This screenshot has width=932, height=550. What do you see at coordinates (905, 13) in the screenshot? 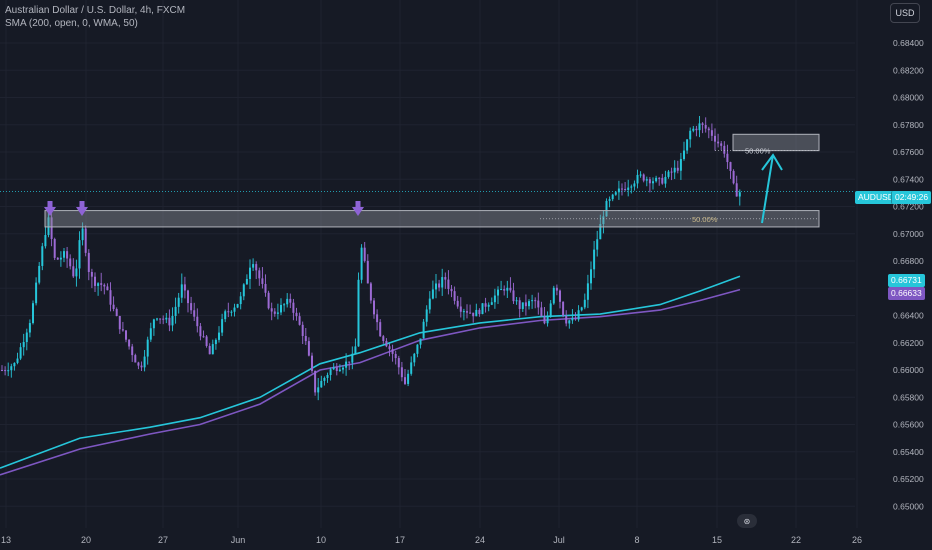
I see `currency-button: USD` at bounding box center [905, 13].